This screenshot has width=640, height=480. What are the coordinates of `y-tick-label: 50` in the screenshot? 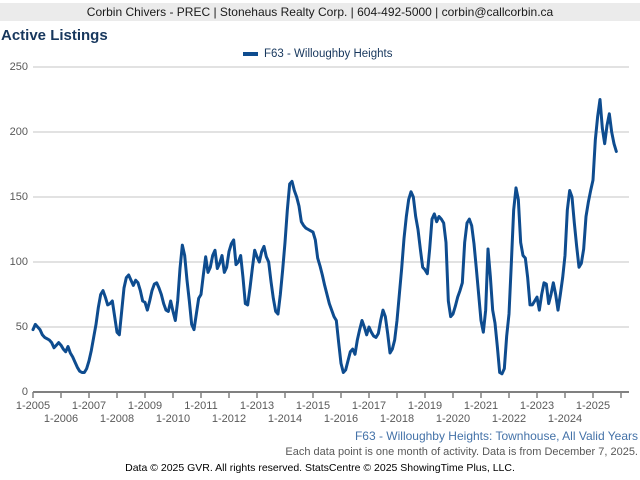 It's located at (21, 327).